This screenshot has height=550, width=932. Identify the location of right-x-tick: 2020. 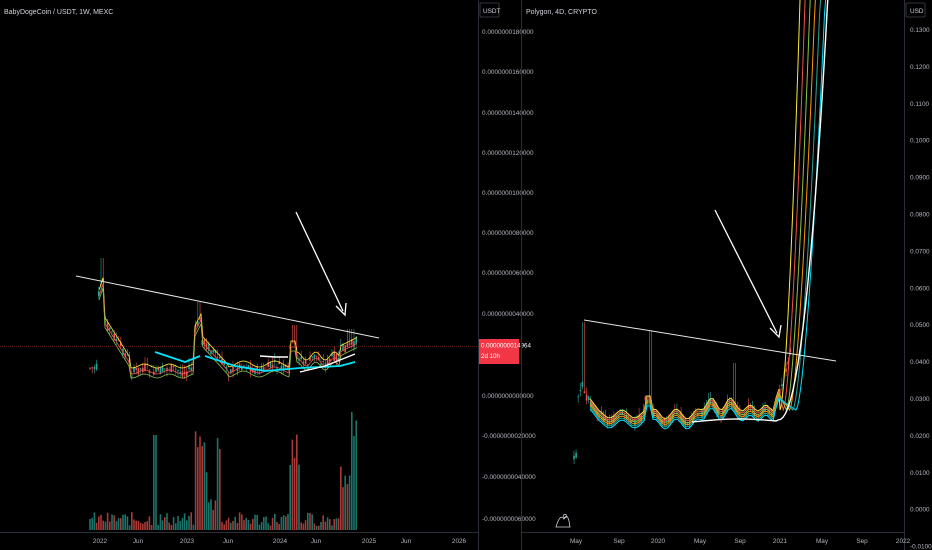
(658, 541).